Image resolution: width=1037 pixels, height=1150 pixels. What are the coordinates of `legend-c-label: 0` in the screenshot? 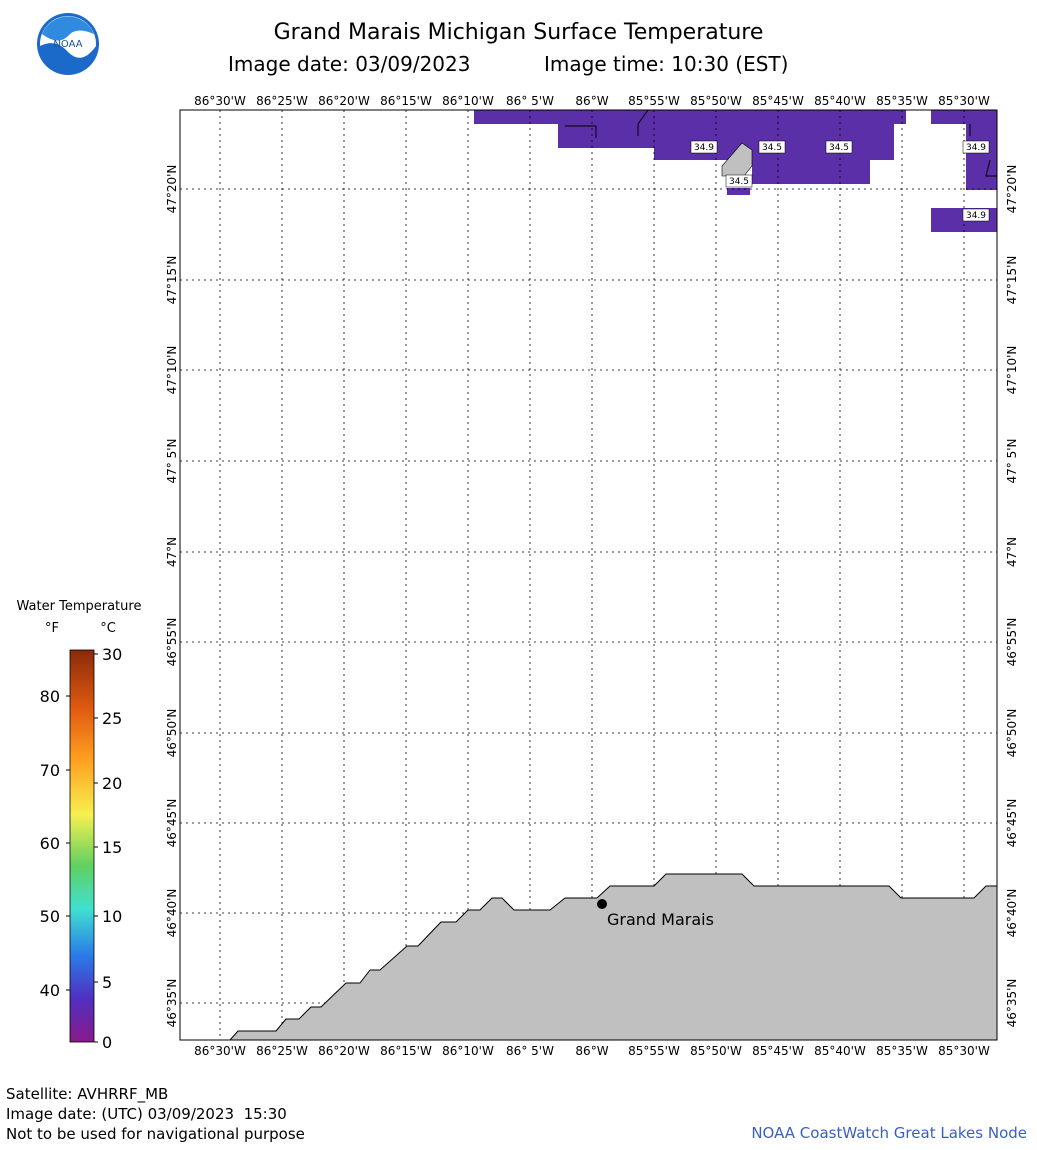 It's located at (107, 1042).